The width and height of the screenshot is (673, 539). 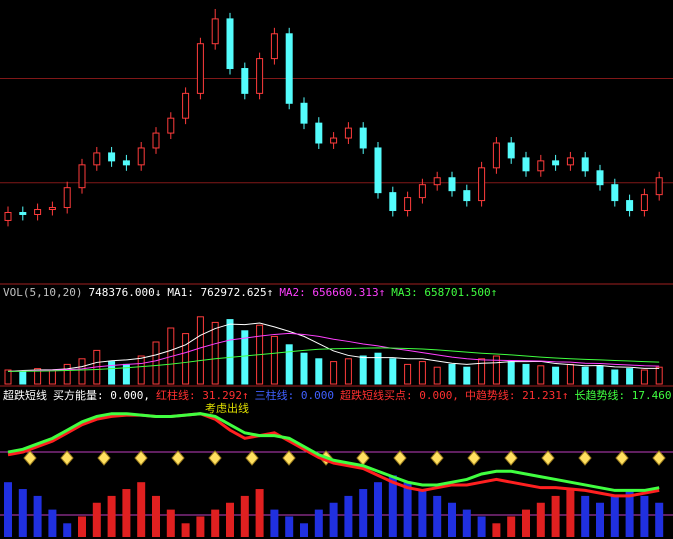 I want to click on indicator-note: 考虑出线, so click(x=227, y=408).